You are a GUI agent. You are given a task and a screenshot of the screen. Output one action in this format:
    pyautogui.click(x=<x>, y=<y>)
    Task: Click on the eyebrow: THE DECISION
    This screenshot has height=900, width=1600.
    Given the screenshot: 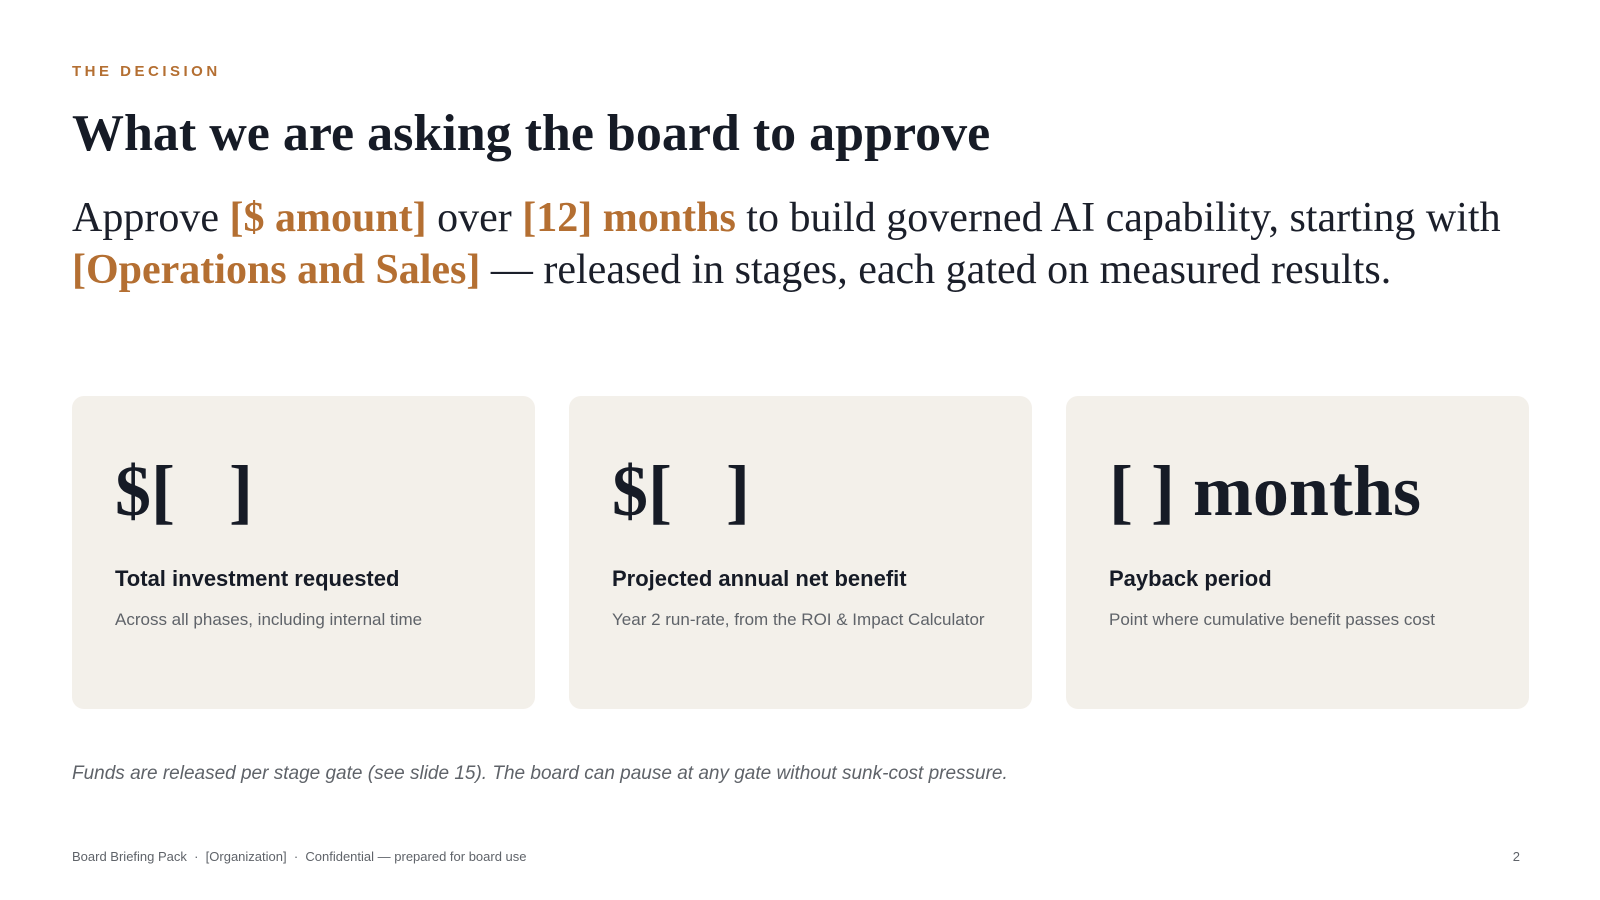 What is the action you would take?
    pyautogui.click(x=146, y=71)
    